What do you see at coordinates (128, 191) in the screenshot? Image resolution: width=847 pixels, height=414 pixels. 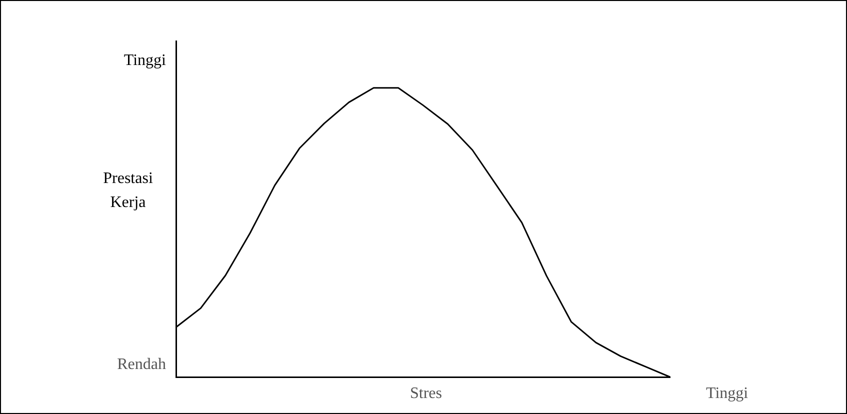 I see `y-axis-title: Prestasi Kerja` at bounding box center [128, 191].